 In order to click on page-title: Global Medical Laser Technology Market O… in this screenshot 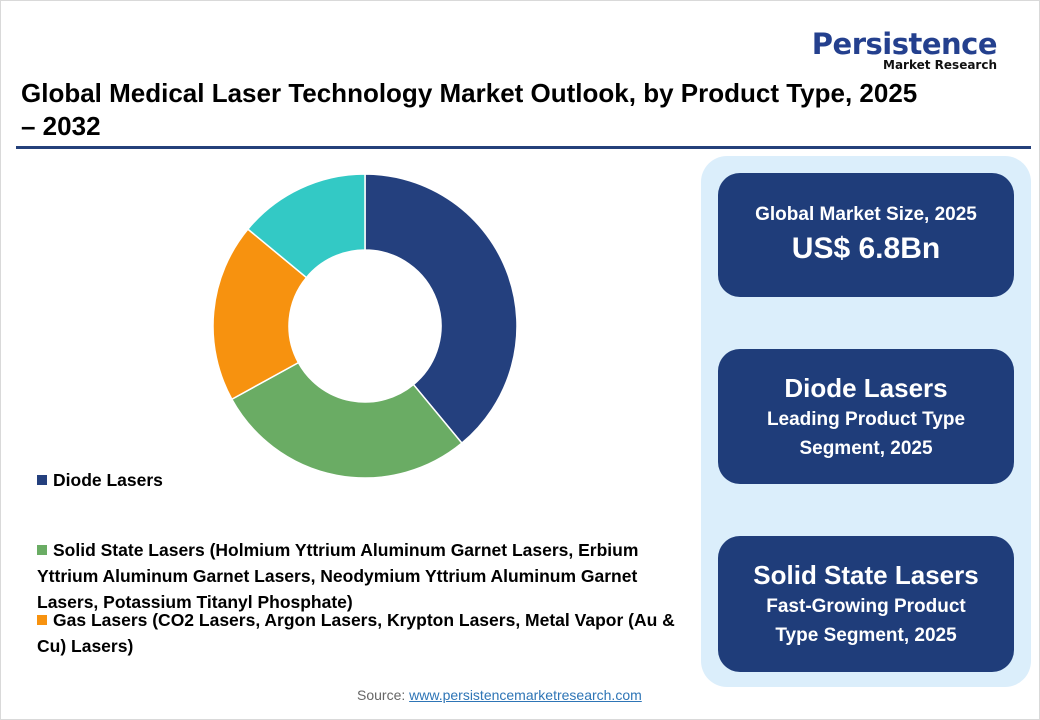, I will do `click(469, 109)`.